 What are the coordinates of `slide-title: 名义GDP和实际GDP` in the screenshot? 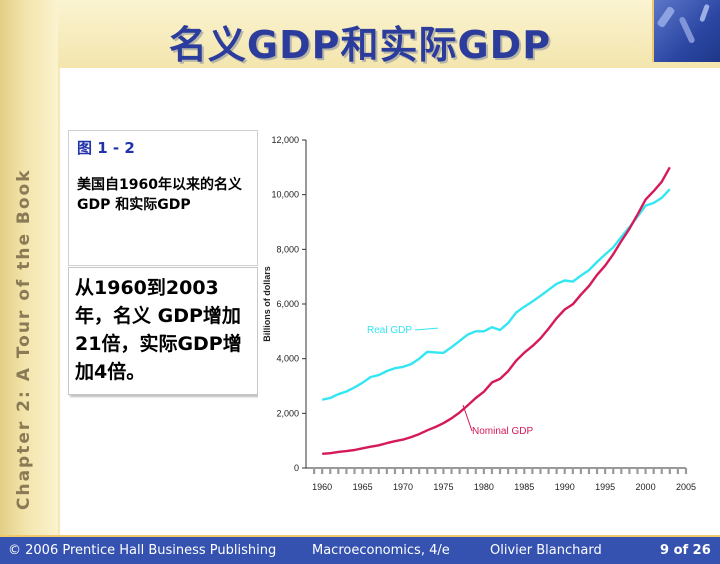 It's located at (360, 45).